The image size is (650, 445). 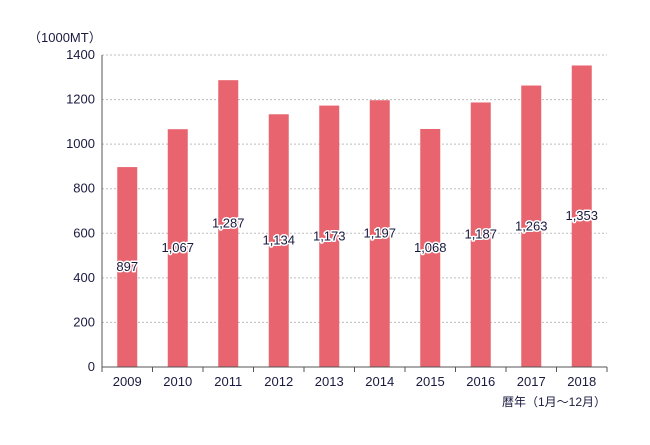 What do you see at coordinates (127, 381) in the screenshot?
I see `x-tick-label: 2009` at bounding box center [127, 381].